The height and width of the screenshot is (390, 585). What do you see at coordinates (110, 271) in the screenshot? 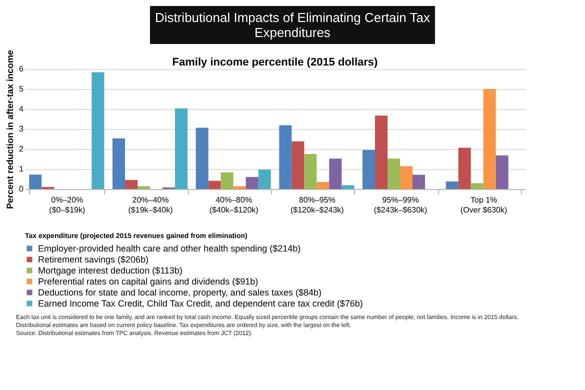
I see `legend-label: Mortgage interest deduction ($113b)` at bounding box center [110, 271].